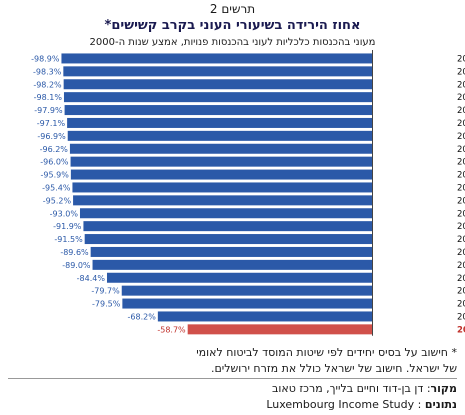 This screenshot has height=415, width=465. Describe the element at coordinates (461, 253) in the screenshot. I see `category-label-15: איטליה 2004` at that location.